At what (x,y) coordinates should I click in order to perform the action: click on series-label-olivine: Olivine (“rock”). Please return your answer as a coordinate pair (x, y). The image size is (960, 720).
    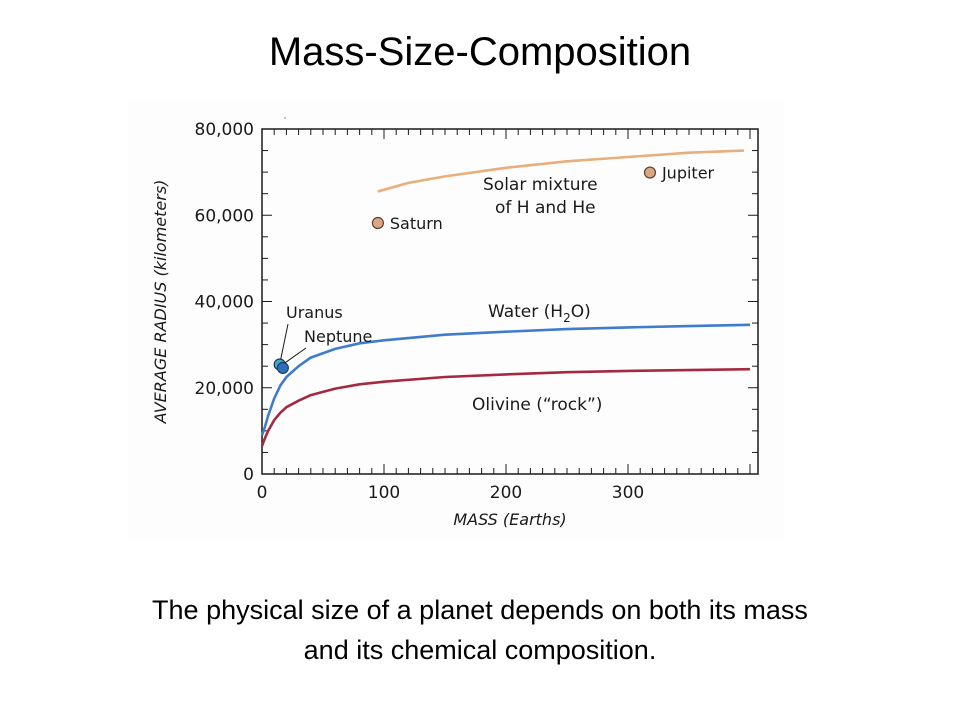
    Looking at the image, I should click on (537, 405).